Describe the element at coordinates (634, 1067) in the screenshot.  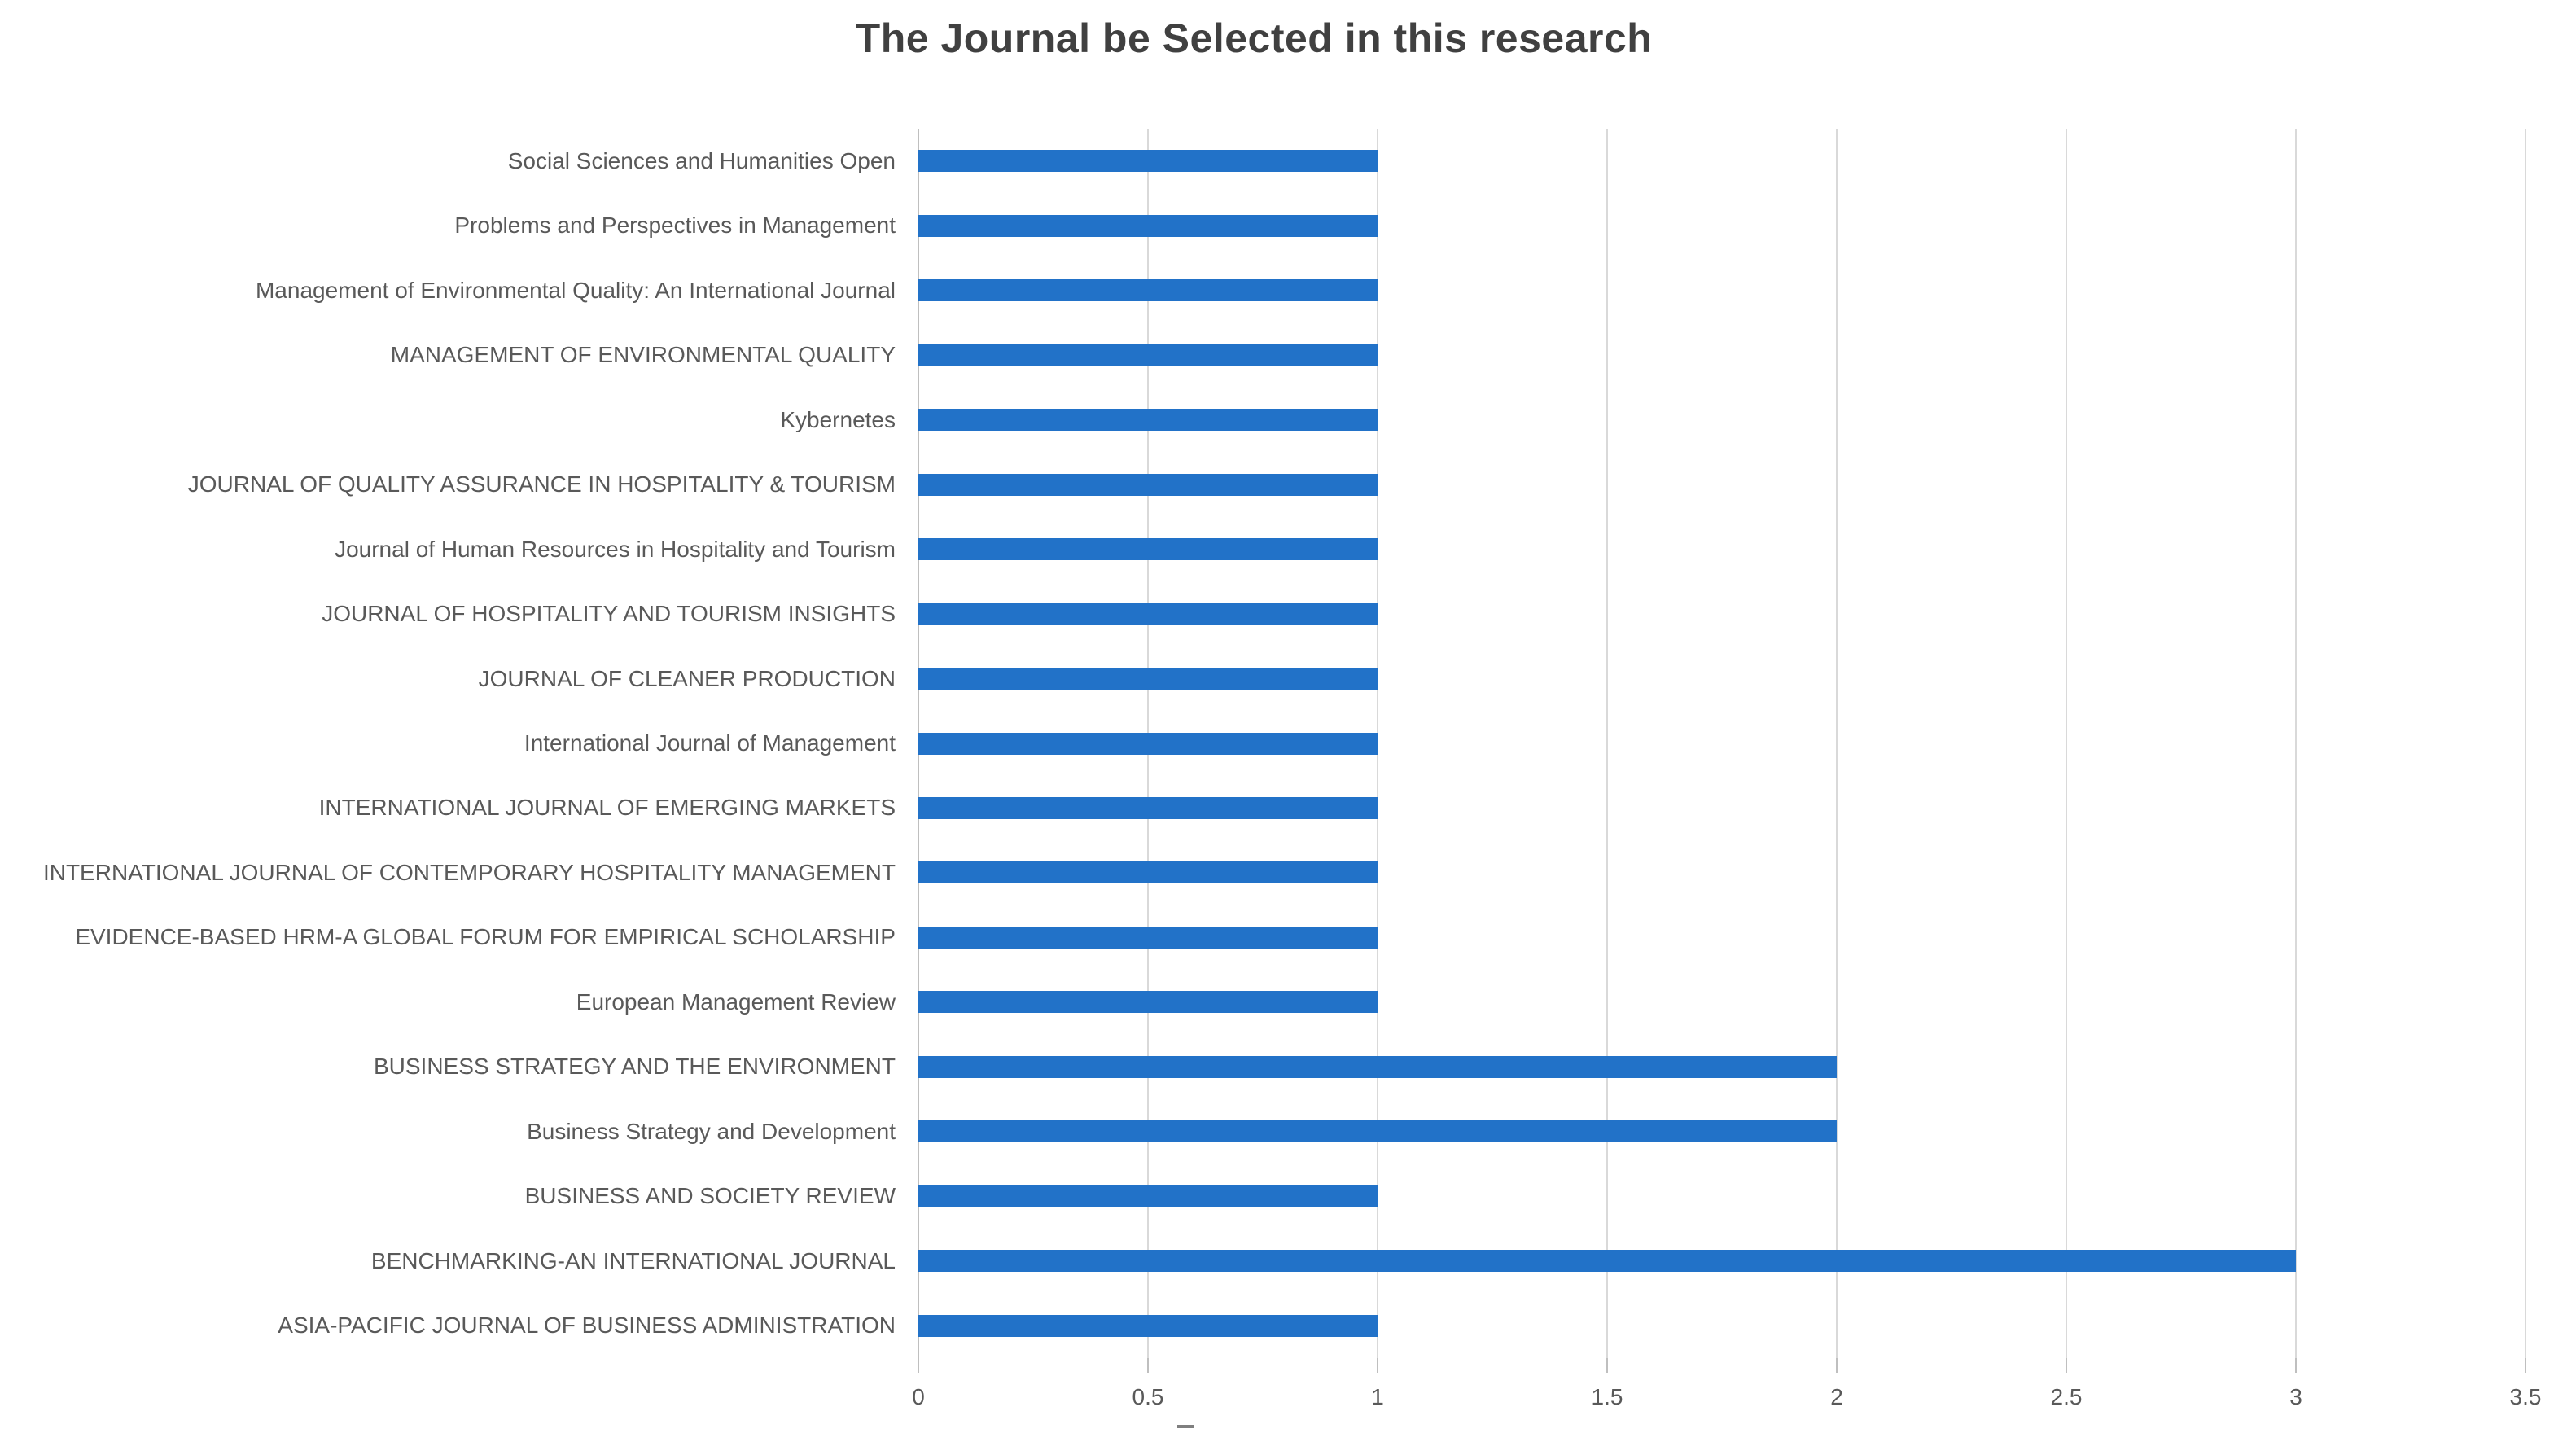
I see `category-label: BUSINESS STRATEGY AND THE ENVIRONMENT` at that location.